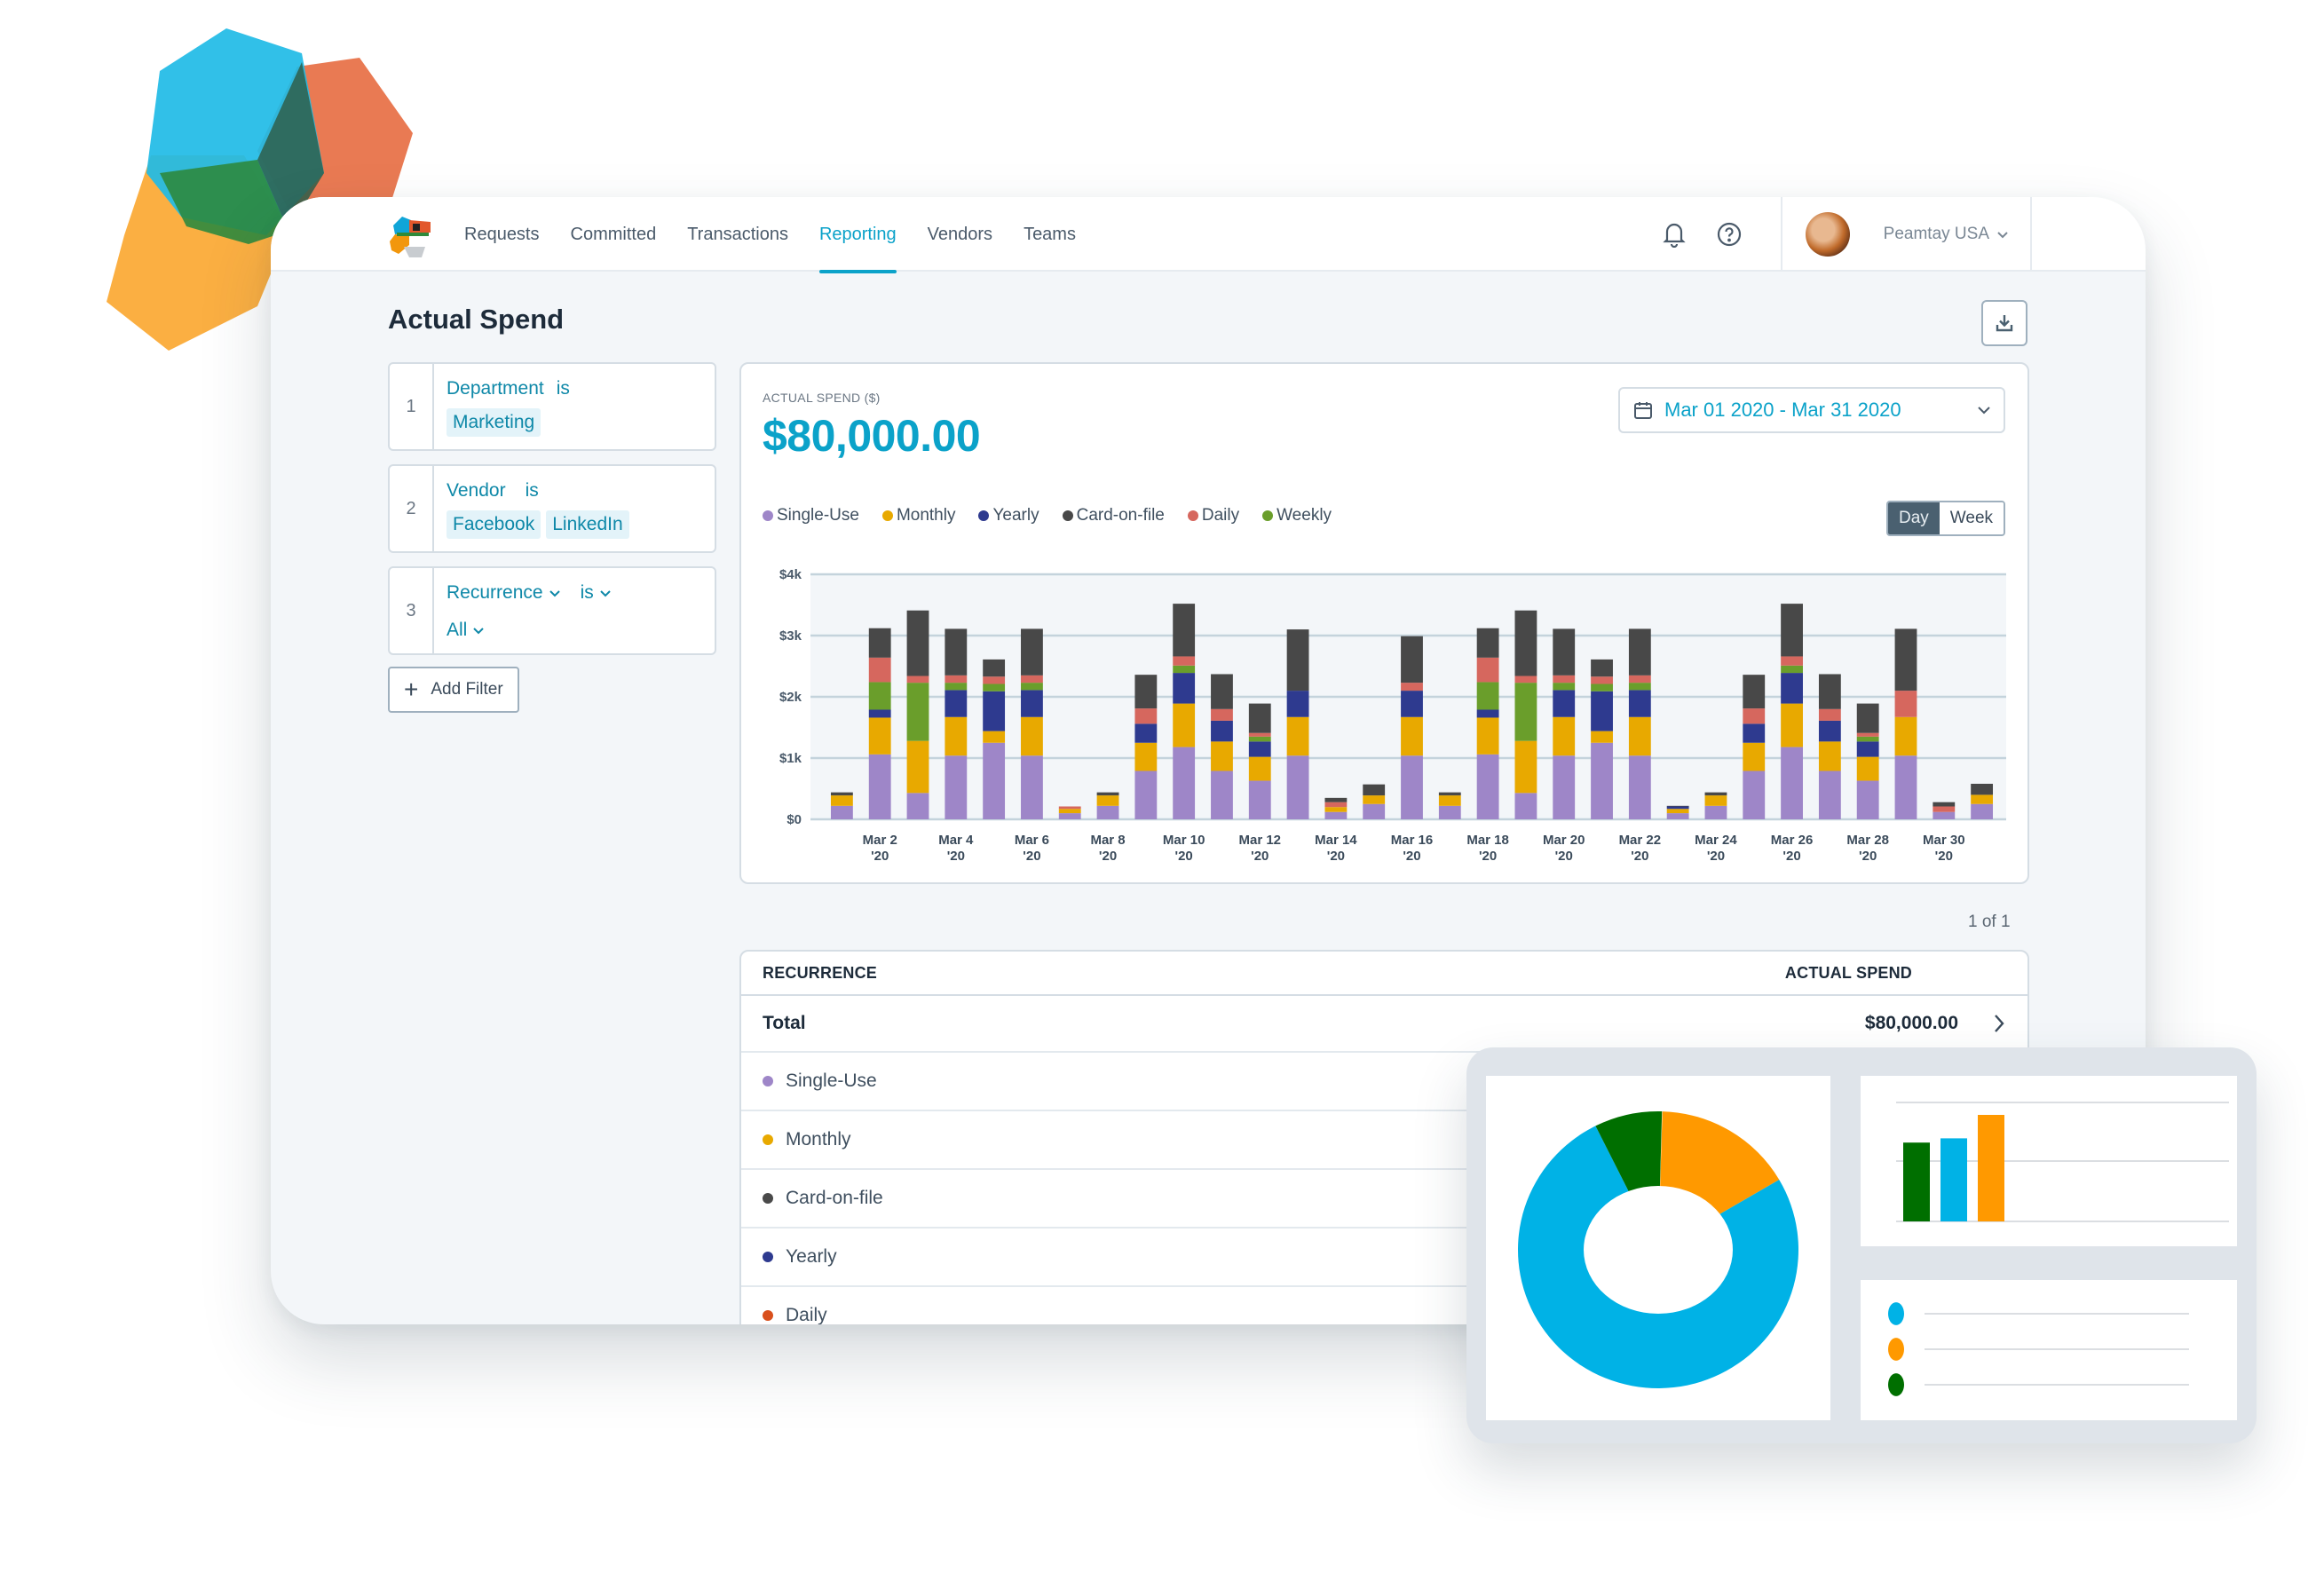 Image resolution: width=2308 pixels, height=1596 pixels. Describe the element at coordinates (2002, 236) in the screenshot. I see `chevron-down-icon` at that location.